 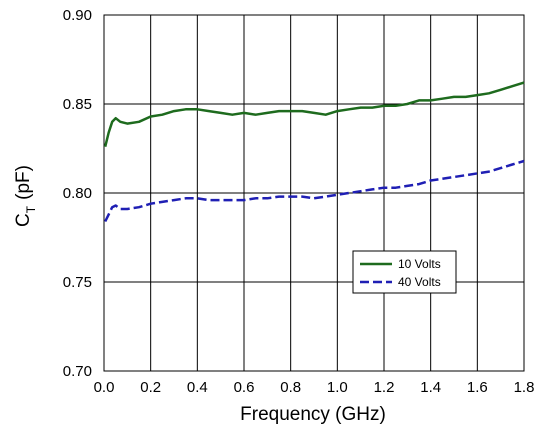 What do you see at coordinates (524, 387) in the screenshot?
I see `x-tick-label: 1.8` at bounding box center [524, 387].